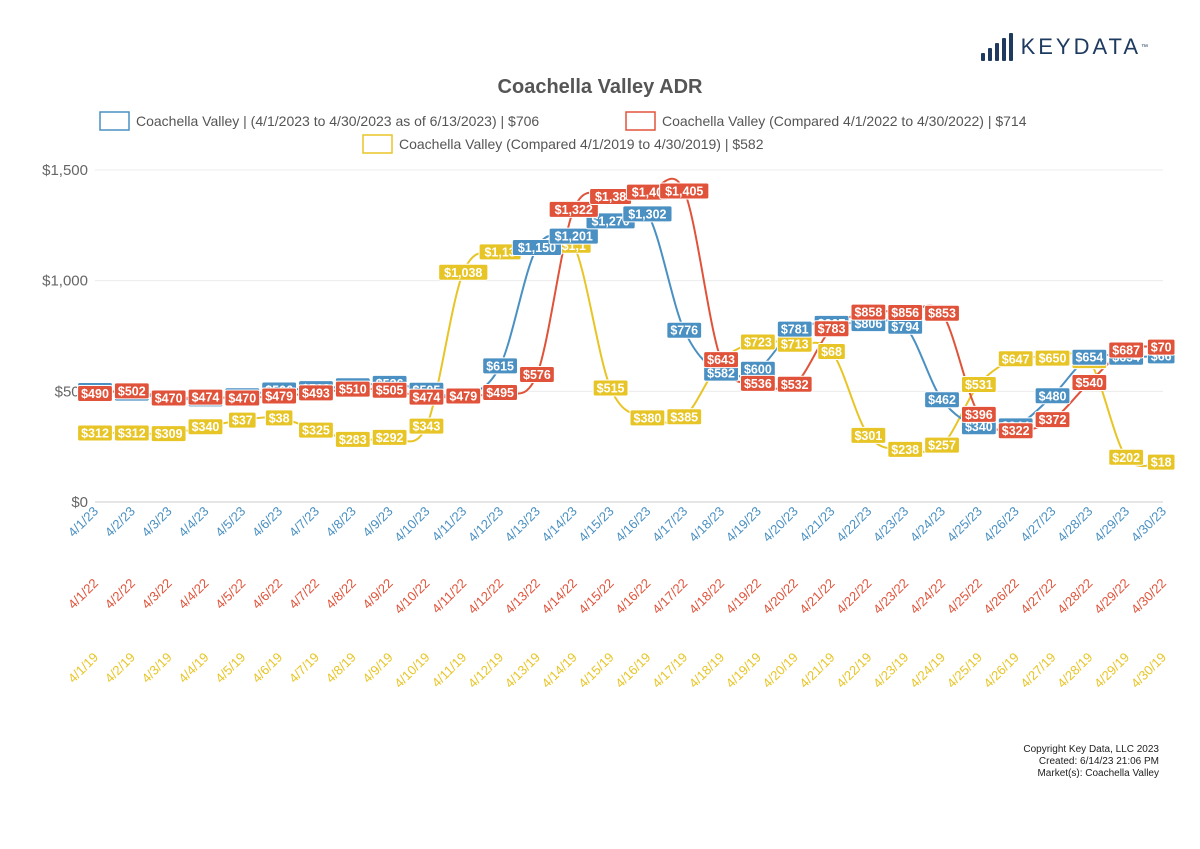 Image resolution: width=1200 pixels, height=849 pixels. Describe the element at coordinates (684, 330) in the screenshot. I see `data-label: $776` at that location.